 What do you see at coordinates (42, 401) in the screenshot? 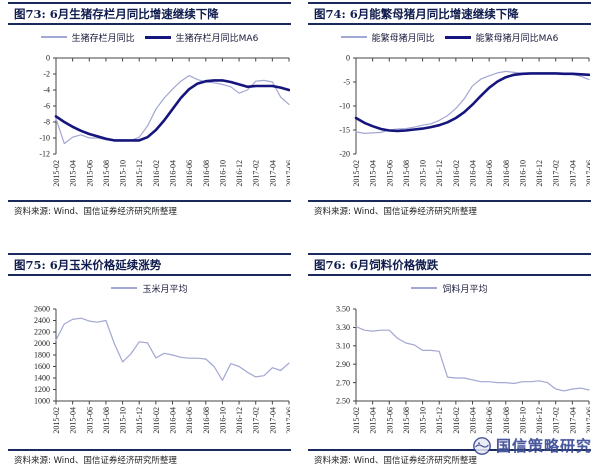
I see `svg-text: 1000` at bounding box center [42, 401].